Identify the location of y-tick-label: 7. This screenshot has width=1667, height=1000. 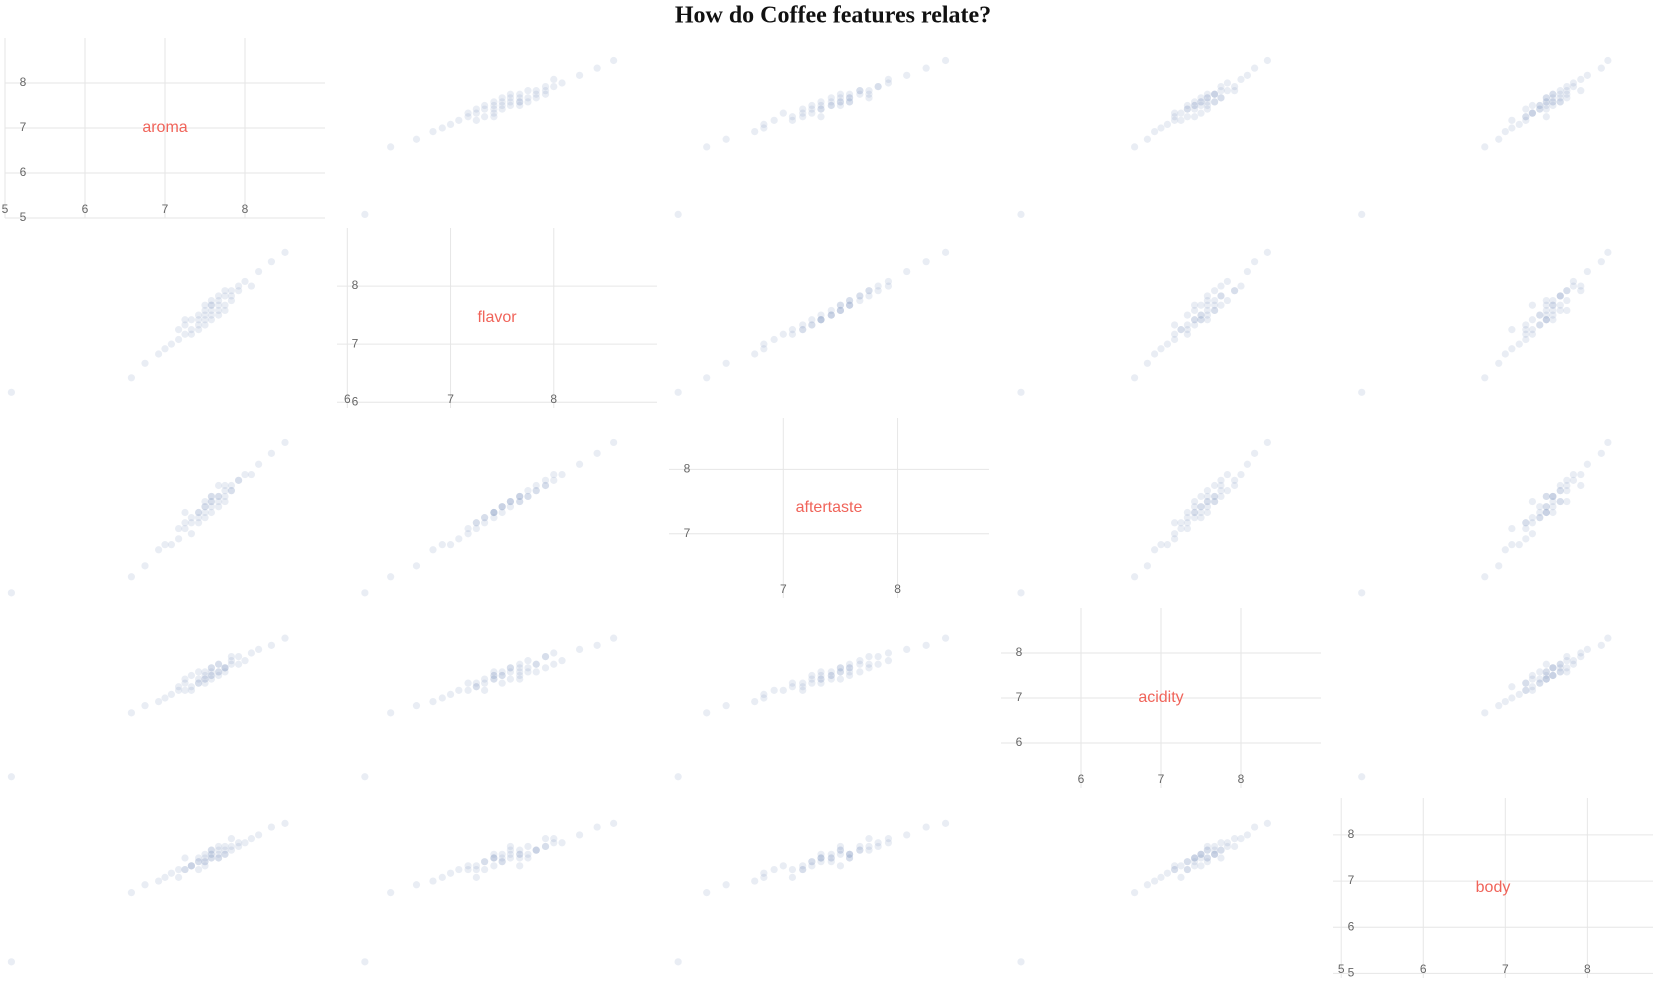
(355, 343).